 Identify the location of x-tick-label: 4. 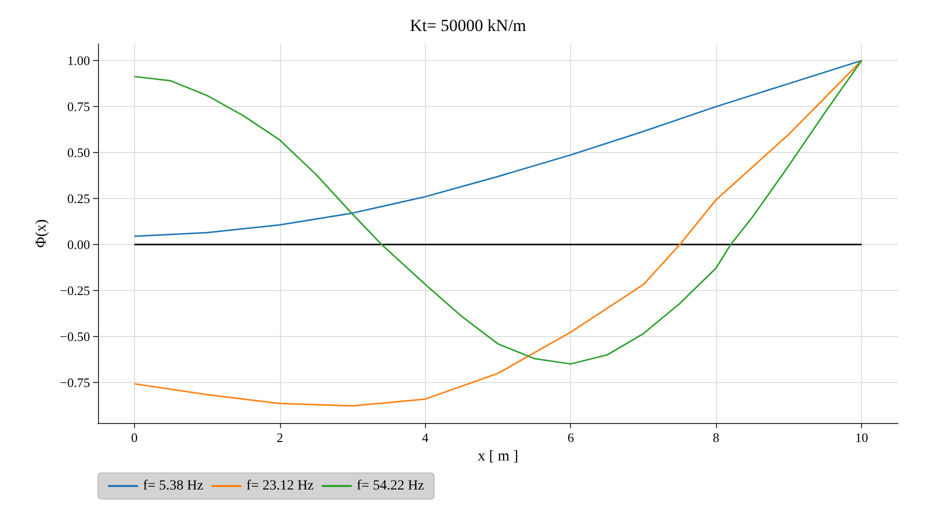
(426, 437).